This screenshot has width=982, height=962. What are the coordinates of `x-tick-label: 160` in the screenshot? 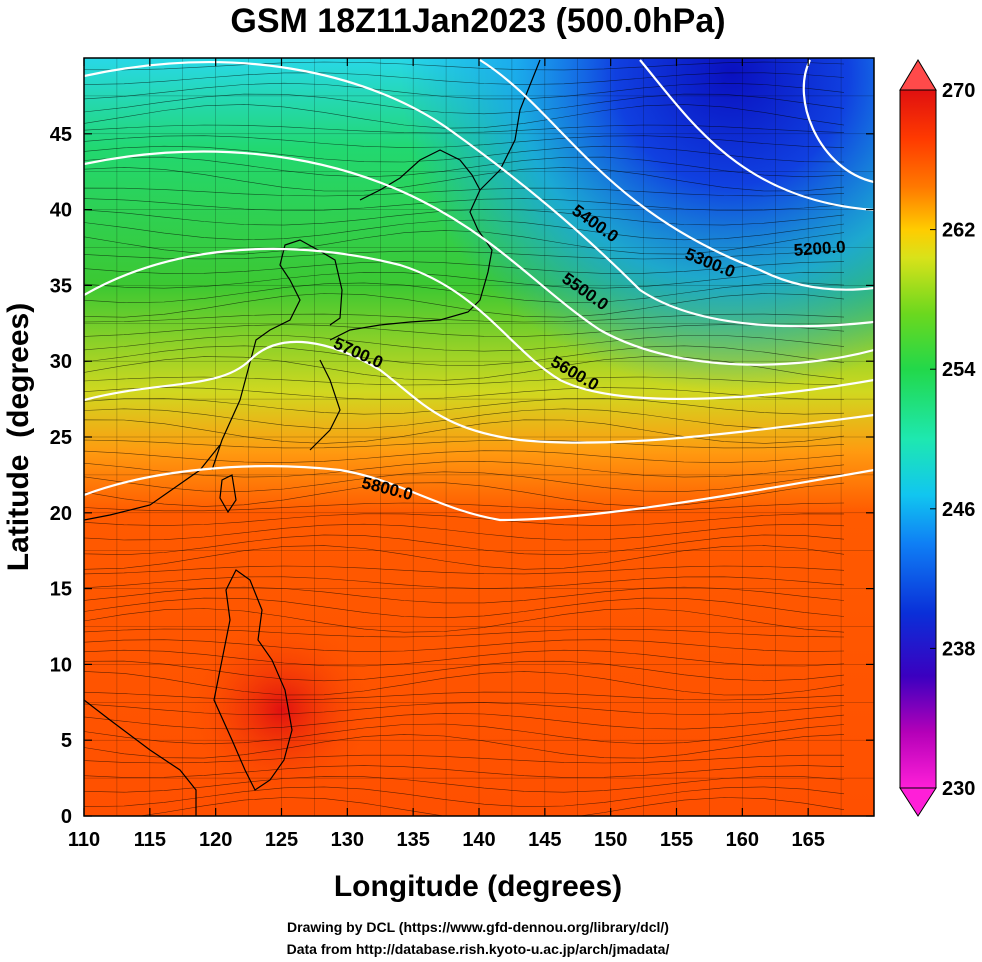 It's located at (742, 840).